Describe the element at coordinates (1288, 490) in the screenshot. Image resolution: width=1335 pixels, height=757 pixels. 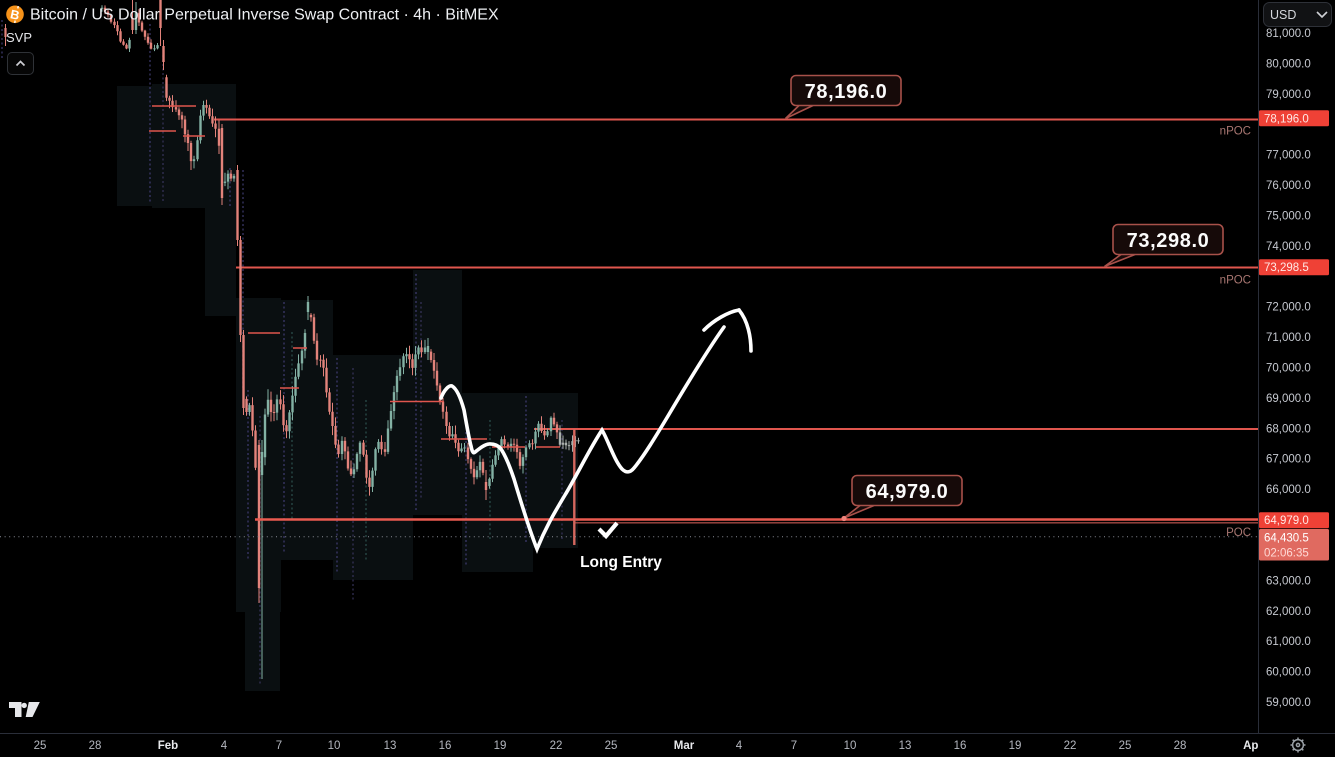
I see `svg-text: 66,000.0` at that location.